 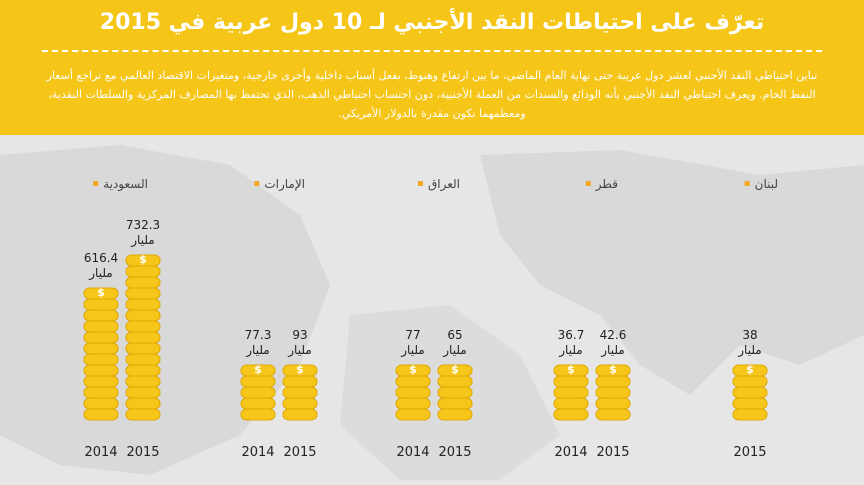 I want to click on value-label: 732.3, so click(x=143, y=225).